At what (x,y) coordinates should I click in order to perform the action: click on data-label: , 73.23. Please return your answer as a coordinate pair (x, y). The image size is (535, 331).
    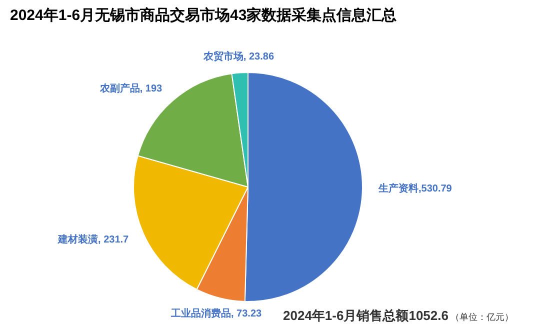
    Looking at the image, I should click on (246, 314).